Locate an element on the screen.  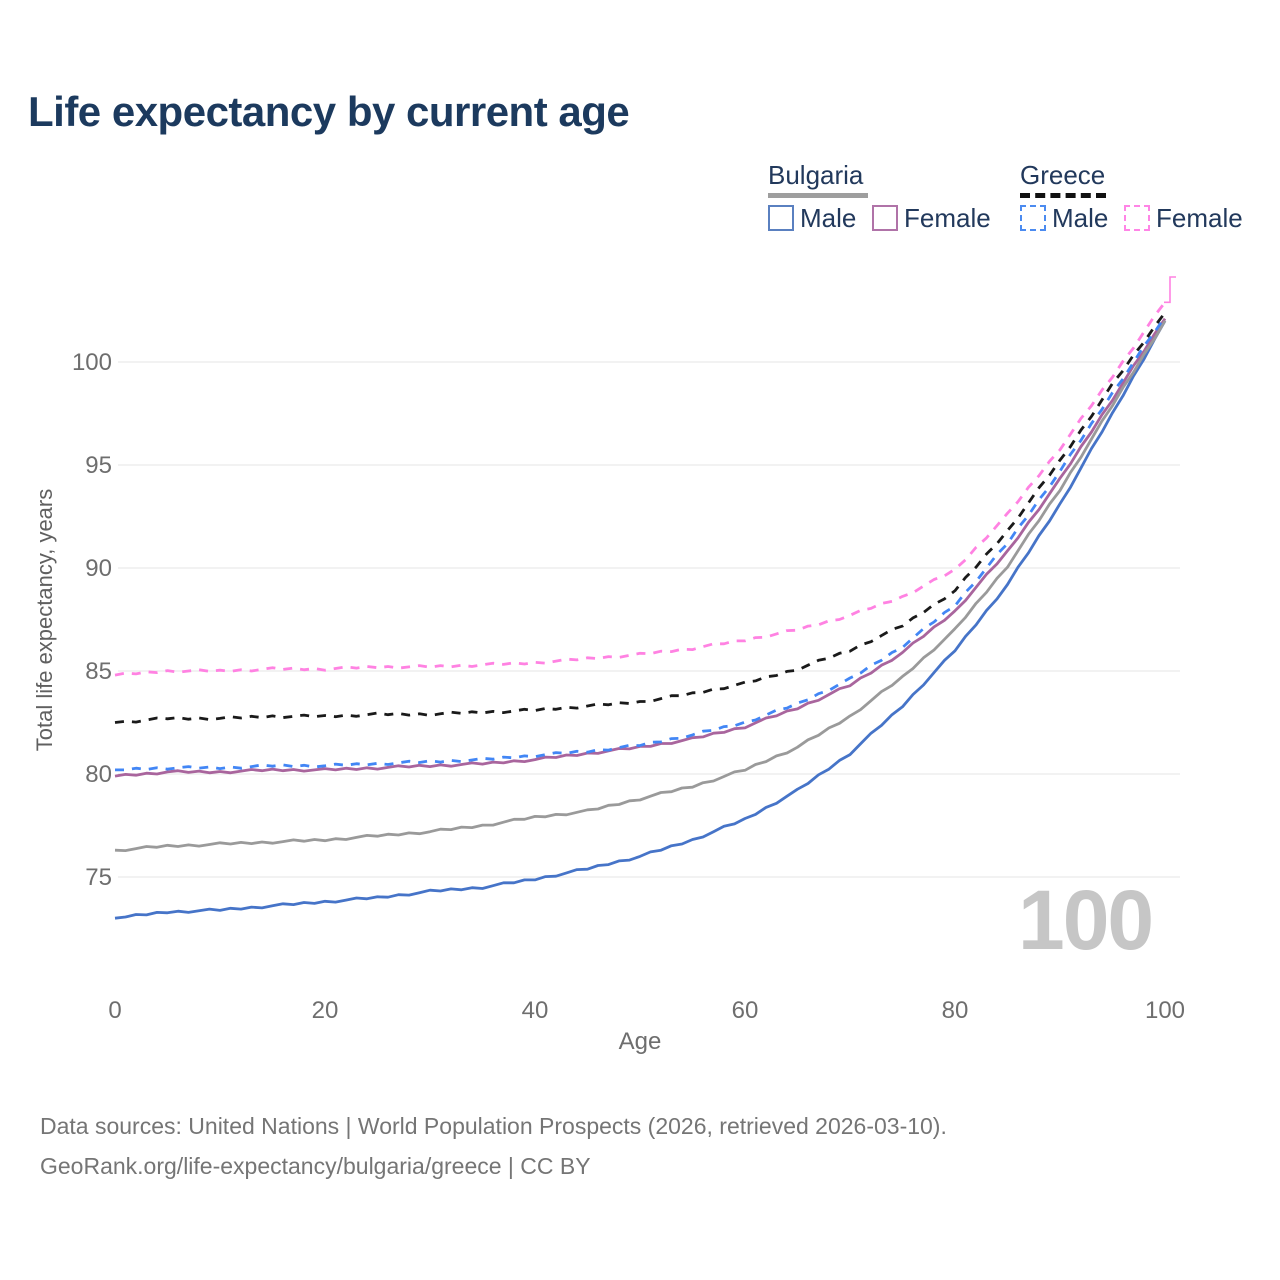
legend-item-greece-female: Female is located at coordinates (1183, 217).